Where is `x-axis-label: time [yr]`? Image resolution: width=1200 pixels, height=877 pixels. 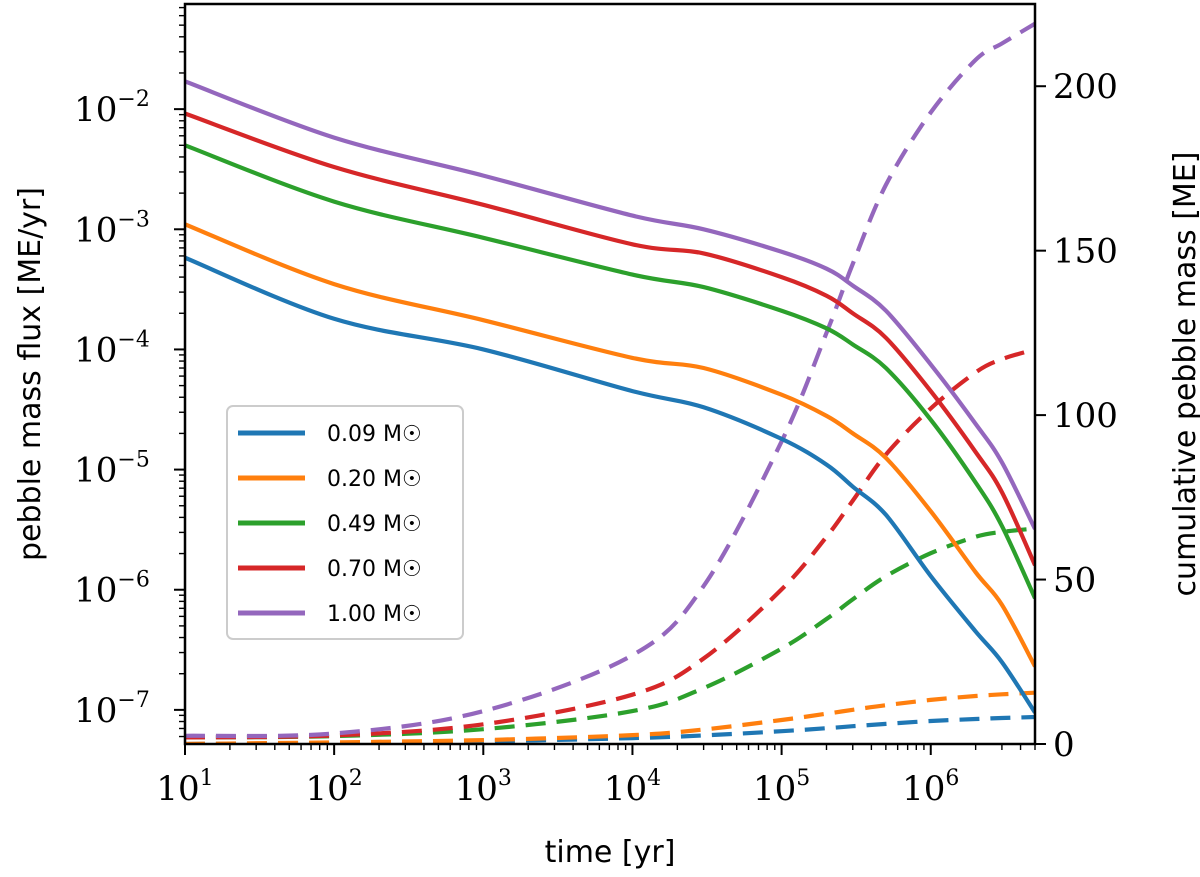
x-axis-label: time [yr] is located at coordinates (610, 852).